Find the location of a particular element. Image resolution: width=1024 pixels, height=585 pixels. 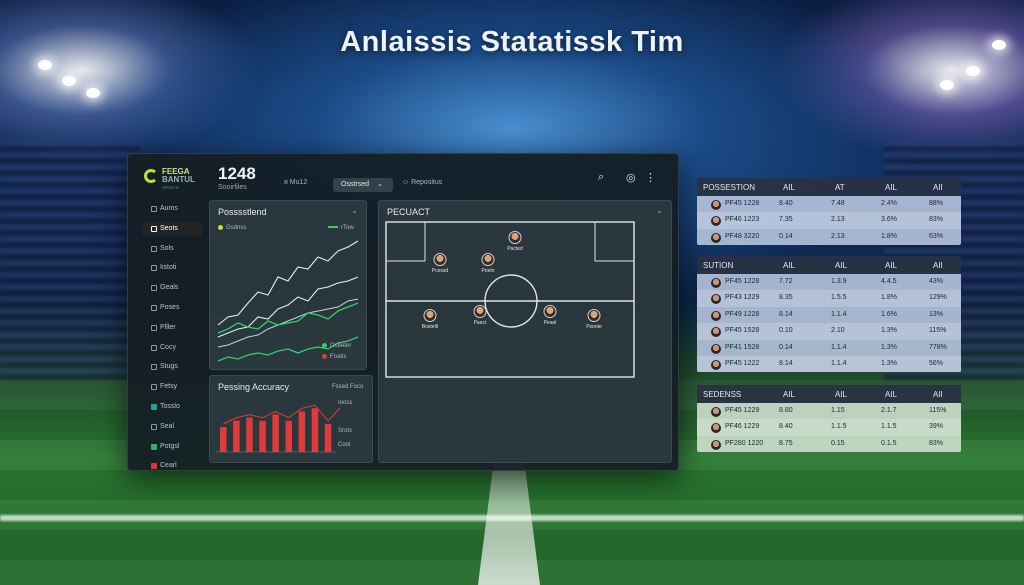

sidebar-item-label: Potgsl is located at coordinates (170, 446).